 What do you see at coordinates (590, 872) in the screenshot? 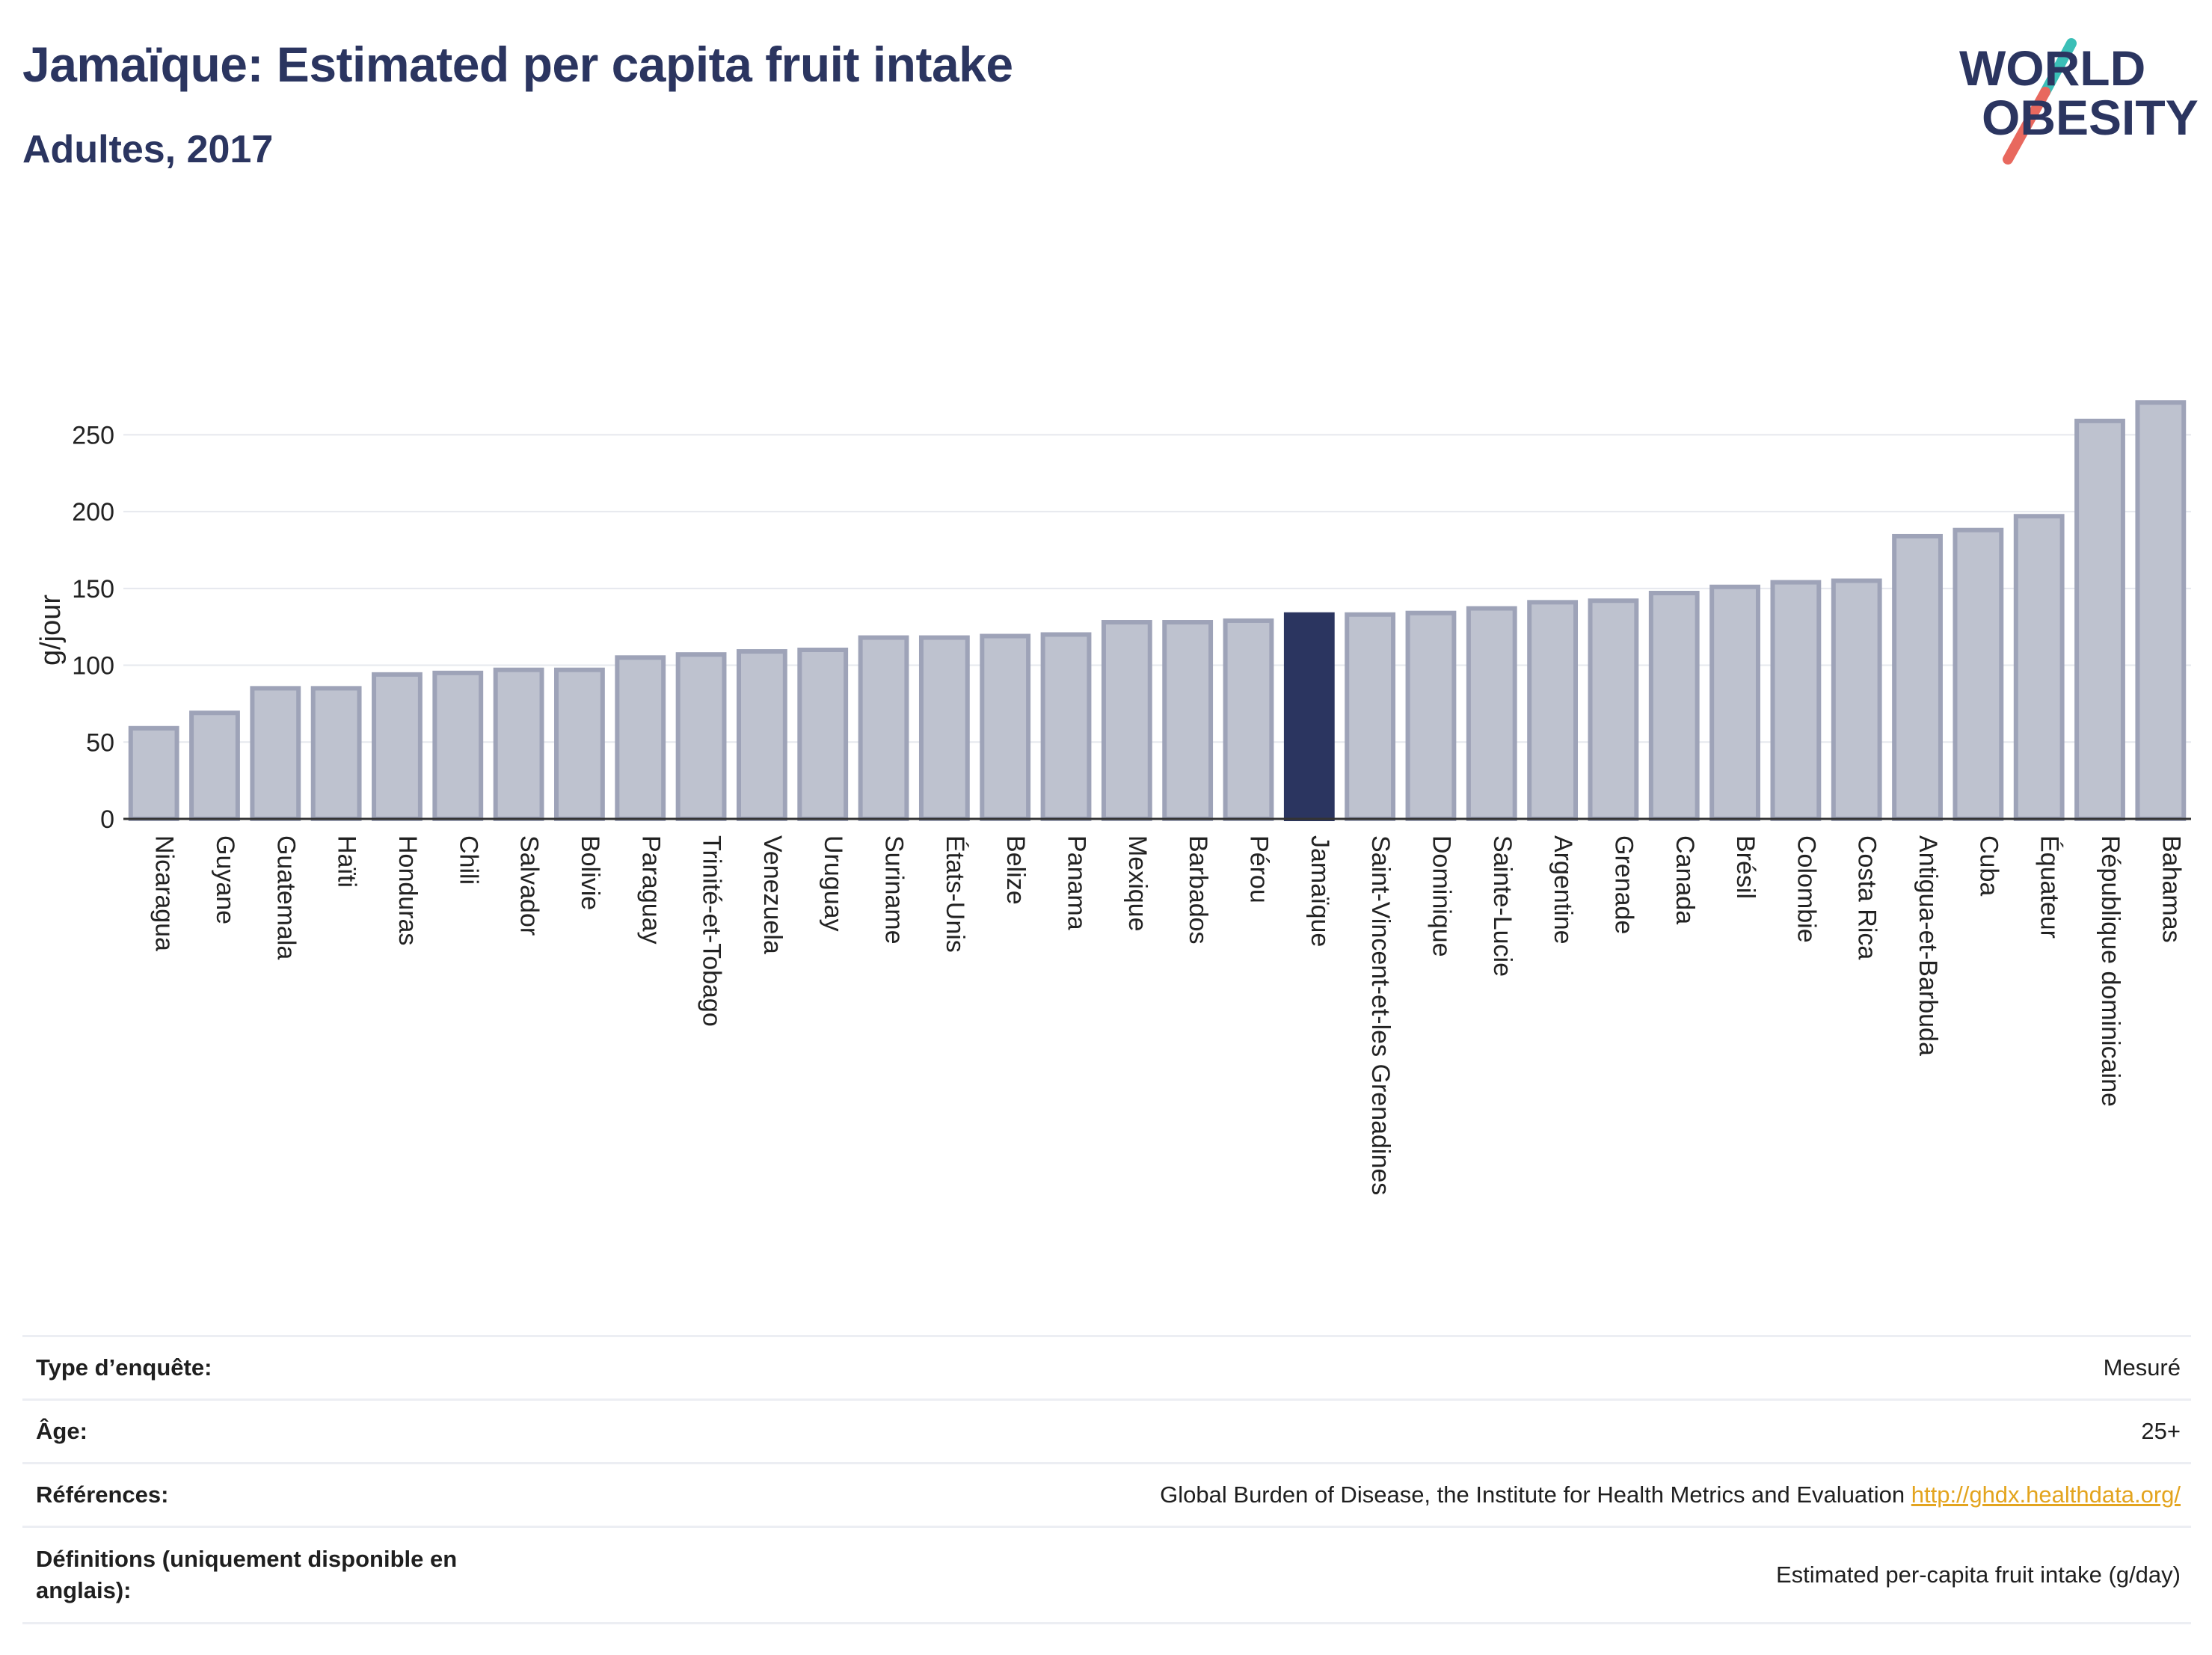
I see `x-category-label: Bolivie` at bounding box center [590, 872].